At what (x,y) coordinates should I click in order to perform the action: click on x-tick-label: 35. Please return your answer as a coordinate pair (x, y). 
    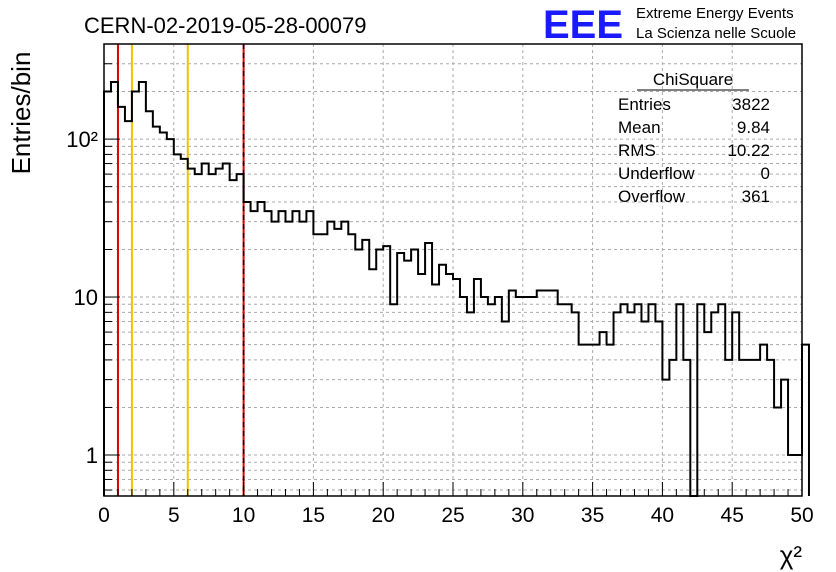
    Looking at the image, I should click on (592, 515).